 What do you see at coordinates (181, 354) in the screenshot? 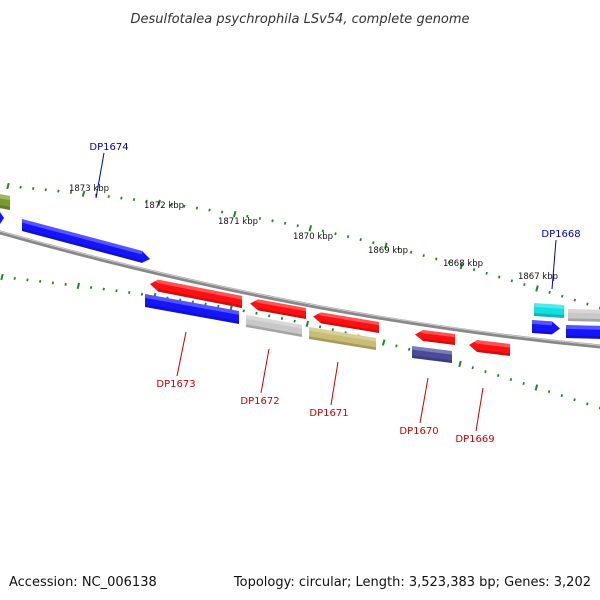
I see `leader-dp1673` at bounding box center [181, 354].